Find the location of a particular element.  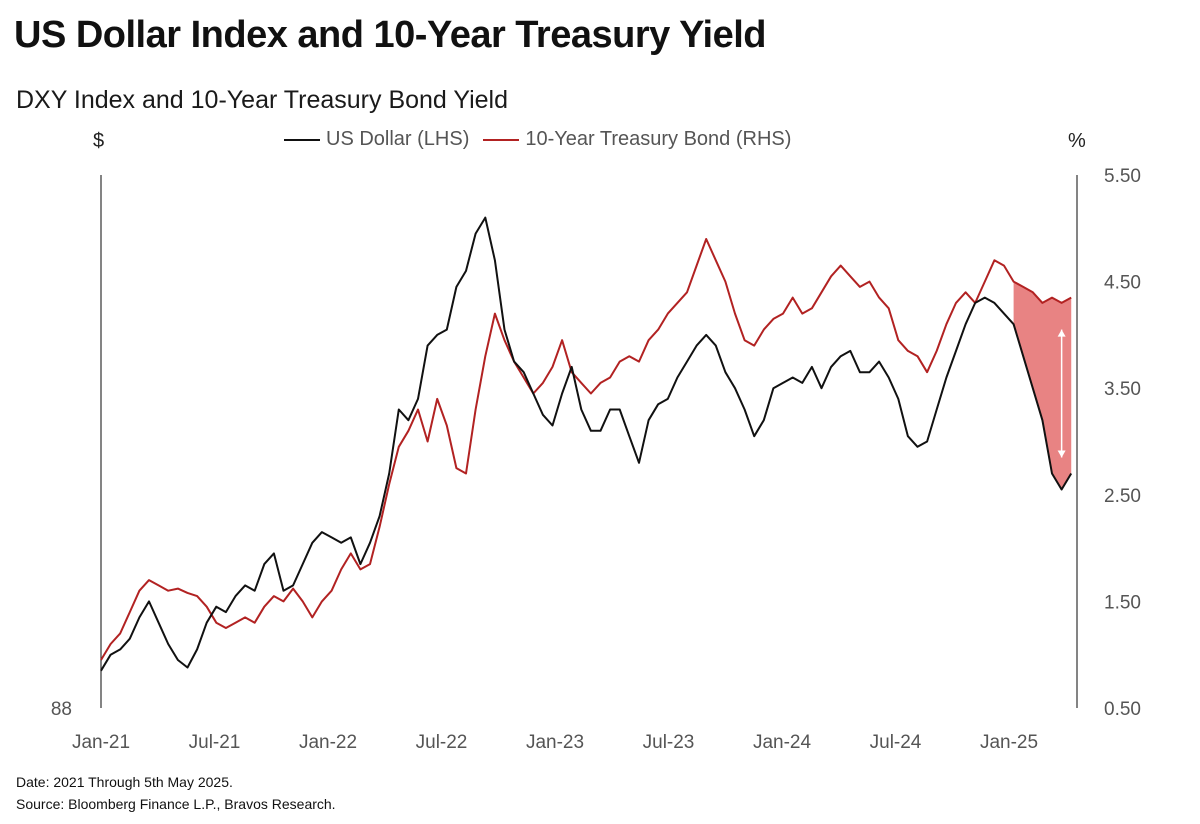

legend-swatch-usd is located at coordinates (302, 139).